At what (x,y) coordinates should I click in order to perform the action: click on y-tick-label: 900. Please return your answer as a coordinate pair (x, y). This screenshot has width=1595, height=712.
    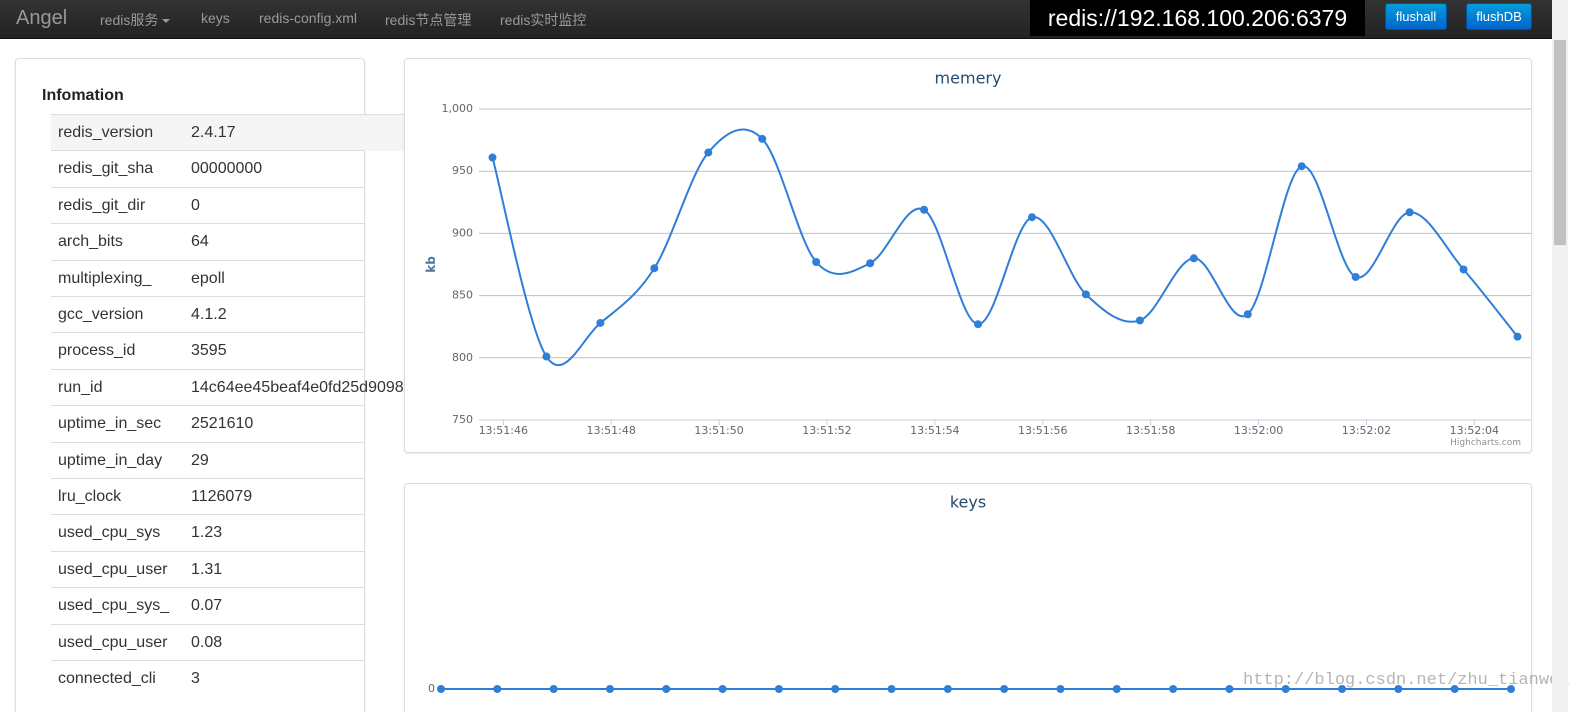
    Looking at the image, I should click on (462, 232).